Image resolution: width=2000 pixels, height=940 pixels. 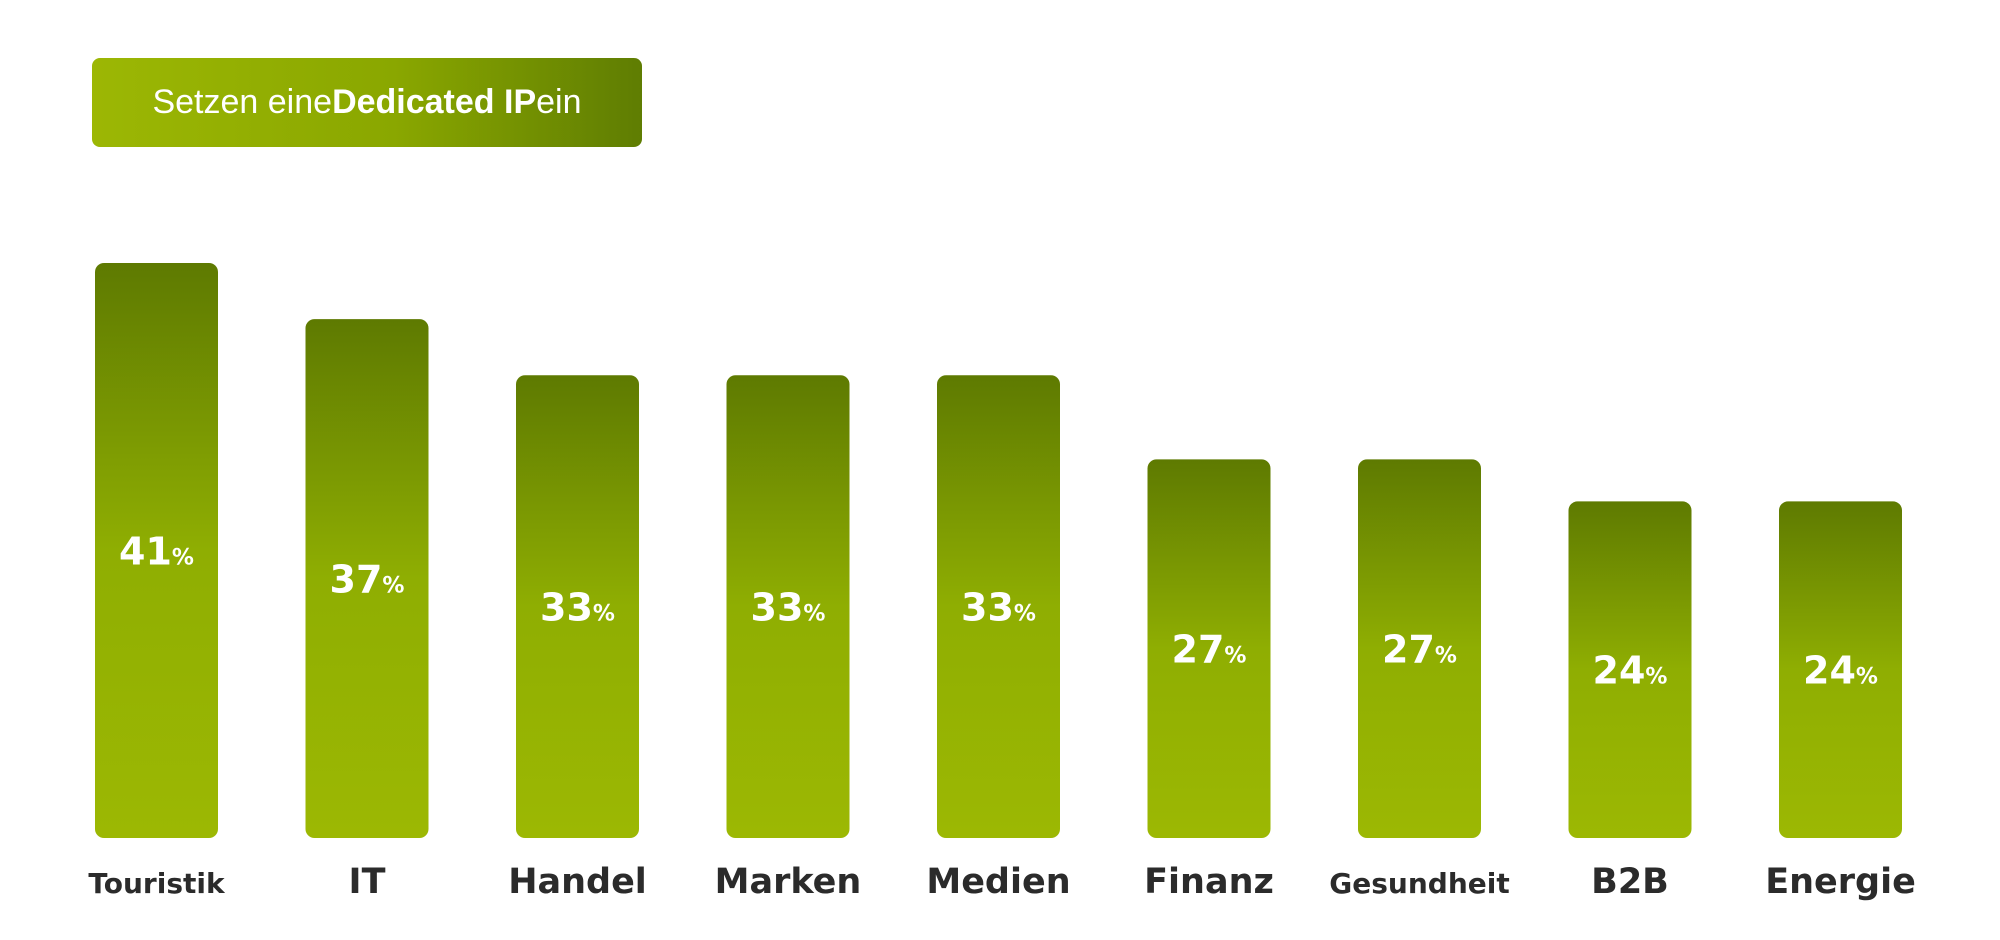 I want to click on category-label-gesundheit: Gesundheit, so click(x=1419, y=883).